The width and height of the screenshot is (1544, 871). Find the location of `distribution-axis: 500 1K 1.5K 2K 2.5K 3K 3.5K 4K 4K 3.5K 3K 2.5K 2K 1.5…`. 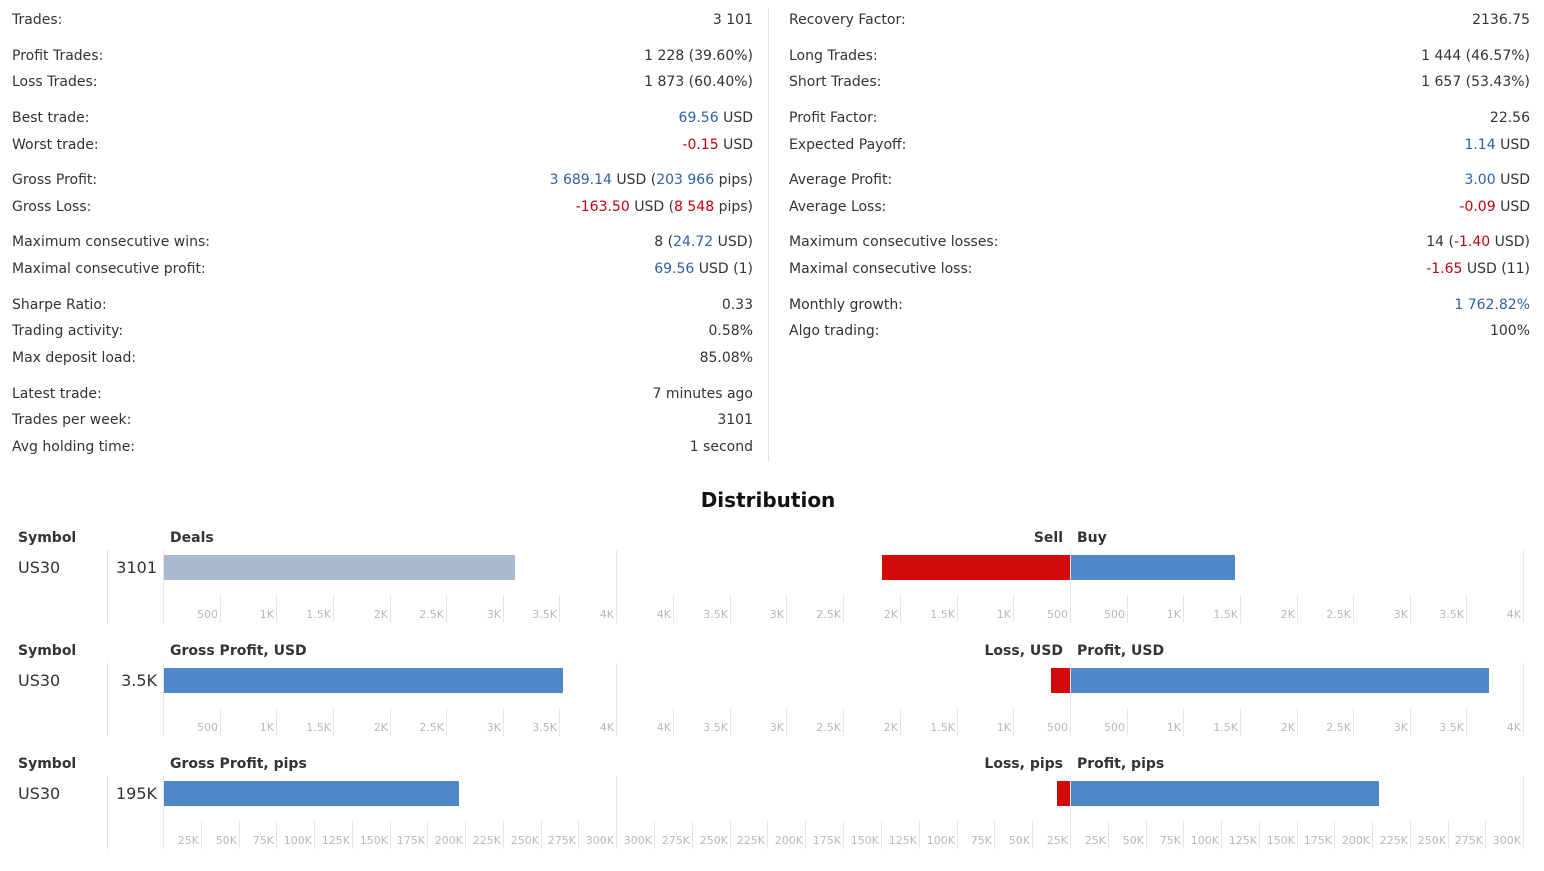

distribution-axis: 500 1K 1.5K 2K 2.5K 3K 3.5K 4K 4K 3.5K 3K 2.5K 2K 1.5… is located at coordinates (772, 700).